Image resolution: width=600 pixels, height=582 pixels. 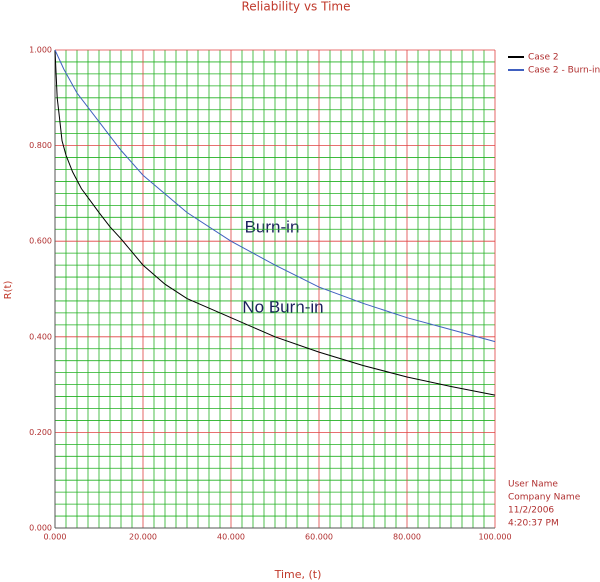 What do you see at coordinates (40, 528) in the screenshot?
I see `y-tick-label: 0.000` at bounding box center [40, 528].